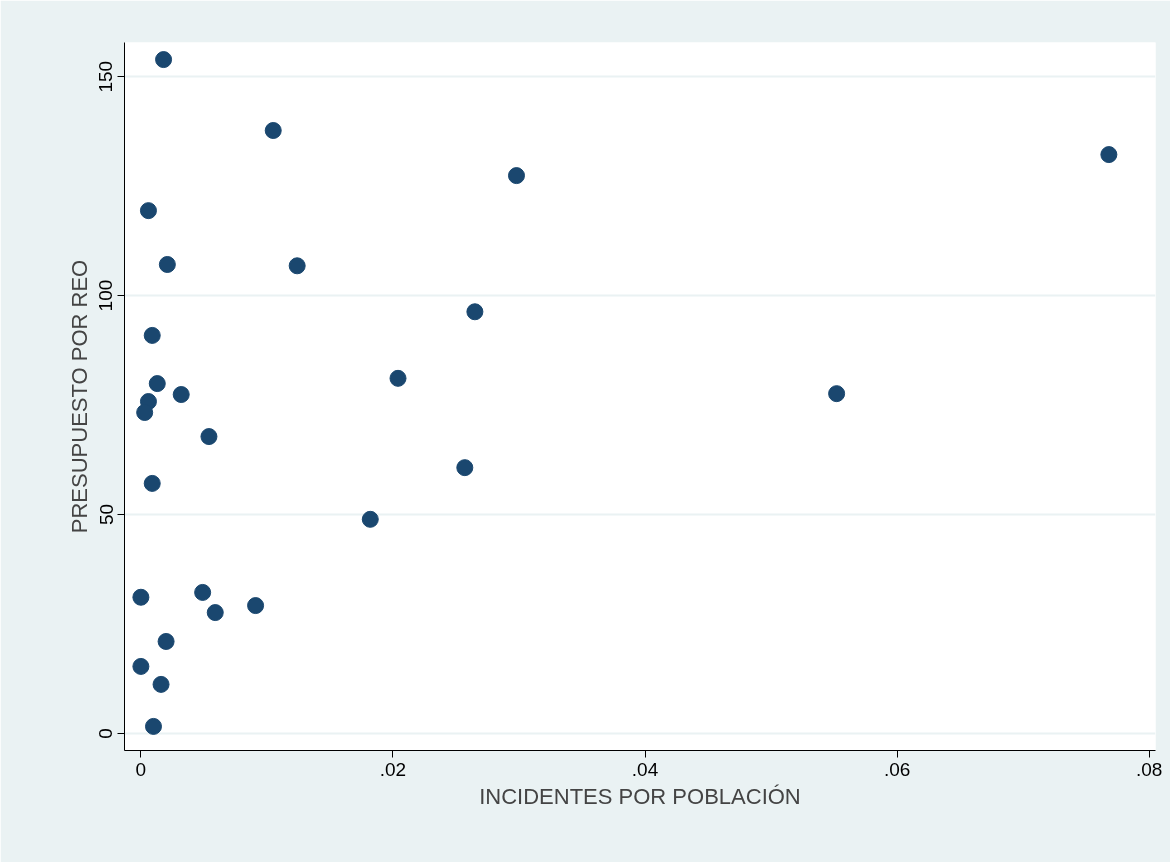 Image resolution: width=1170 pixels, height=862 pixels. I want to click on x-tick-label: .08, so click(1149, 769).